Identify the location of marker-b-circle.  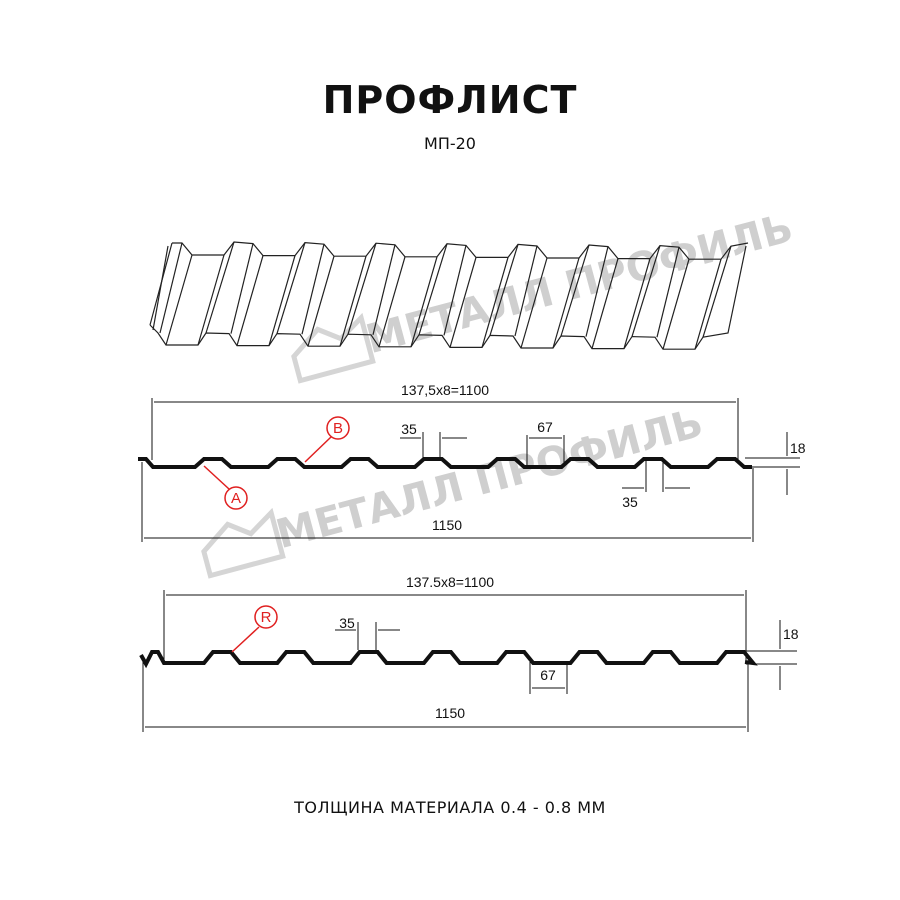
(338, 428).